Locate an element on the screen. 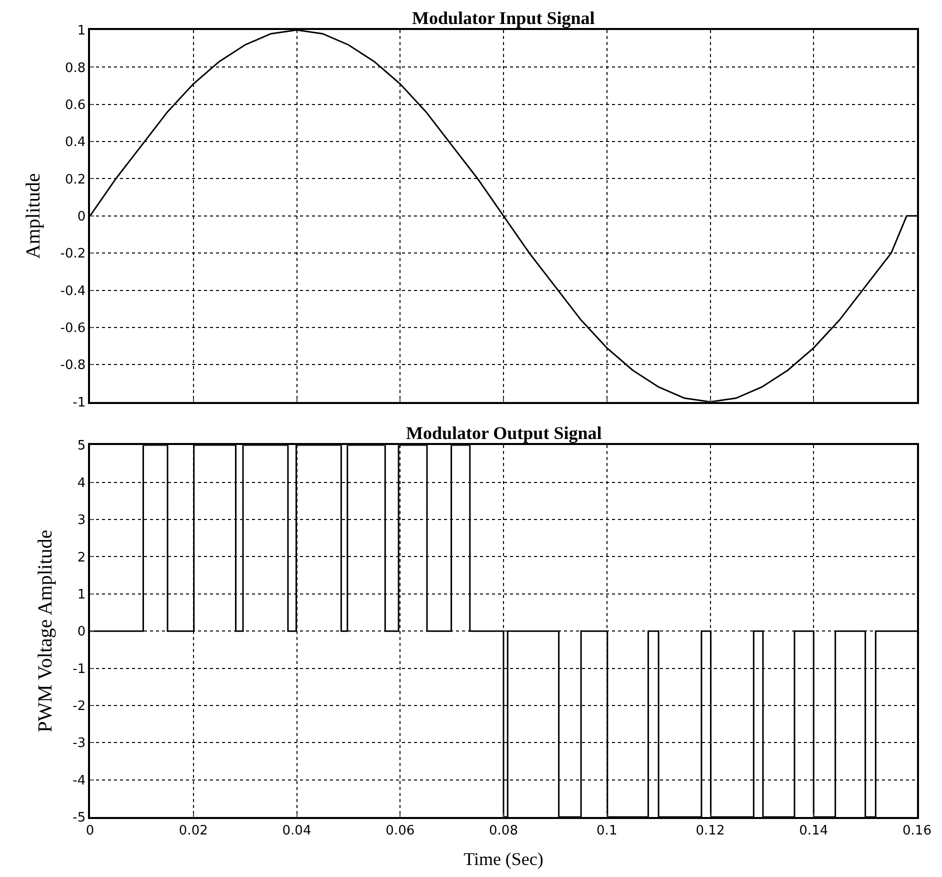 The image size is (942, 877). x-tick-label: 0.06 is located at coordinates (400, 830).